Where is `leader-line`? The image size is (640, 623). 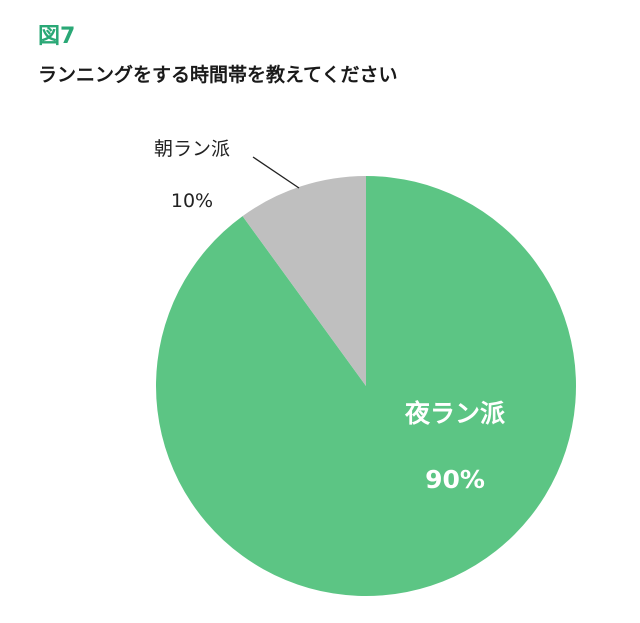
leader-line is located at coordinates (276, 172).